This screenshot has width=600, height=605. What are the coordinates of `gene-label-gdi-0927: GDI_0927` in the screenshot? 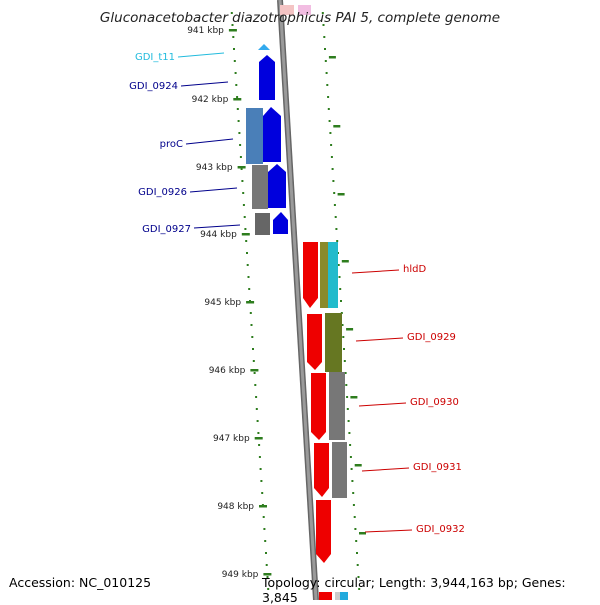 It's located at (166, 229).